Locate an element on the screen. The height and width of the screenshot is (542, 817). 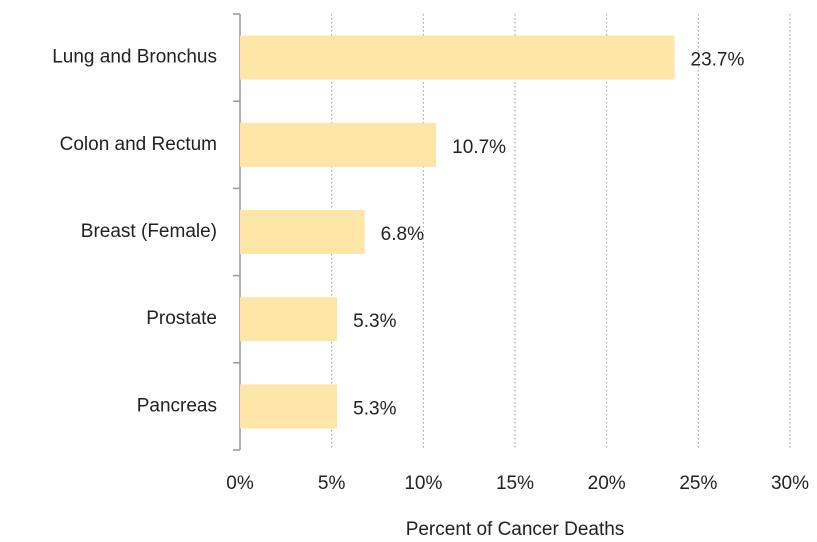
x-tick-label: 30% is located at coordinates (790, 483).